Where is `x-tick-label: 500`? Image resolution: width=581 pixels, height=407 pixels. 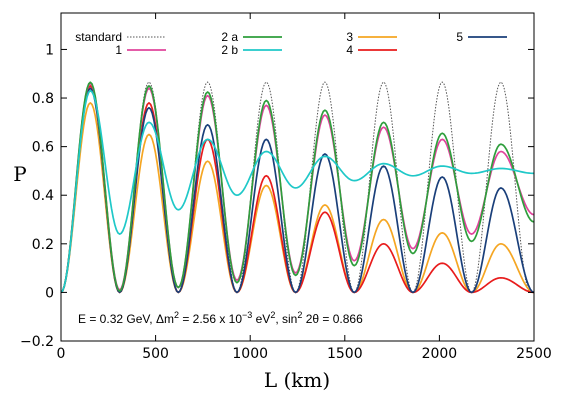
x-tick-label: 500 is located at coordinates (155, 354).